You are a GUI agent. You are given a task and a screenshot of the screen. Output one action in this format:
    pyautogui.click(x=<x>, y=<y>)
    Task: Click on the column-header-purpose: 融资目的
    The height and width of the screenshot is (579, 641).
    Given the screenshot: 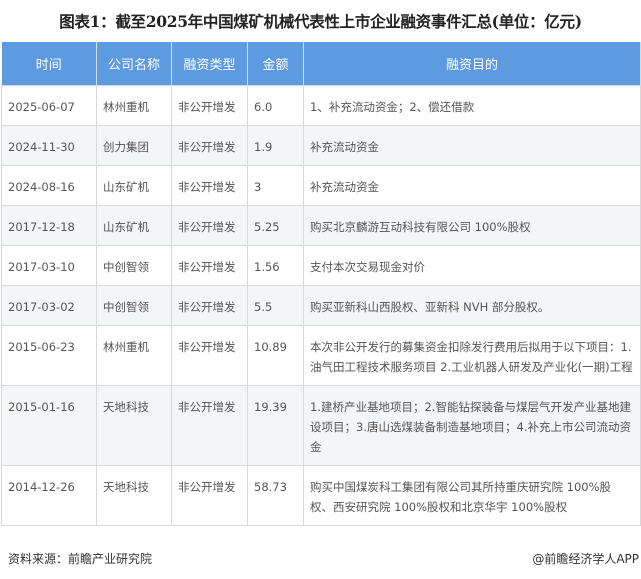 What is the action you would take?
    pyautogui.click(x=472, y=64)
    